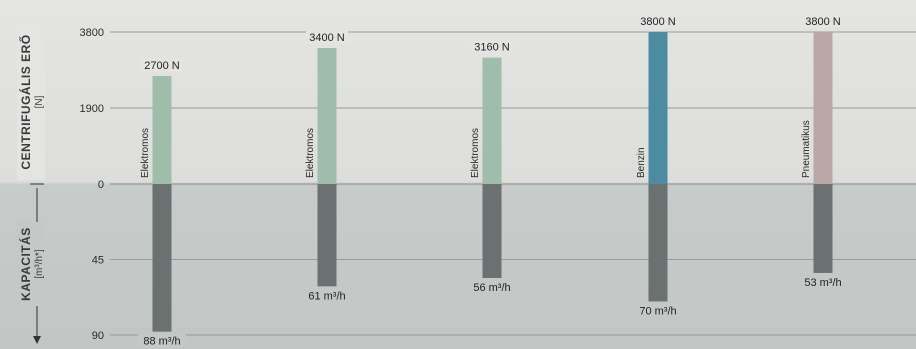  Describe the element at coordinates (641, 162) in the screenshot. I see `category-label-3: Benzin` at that location.